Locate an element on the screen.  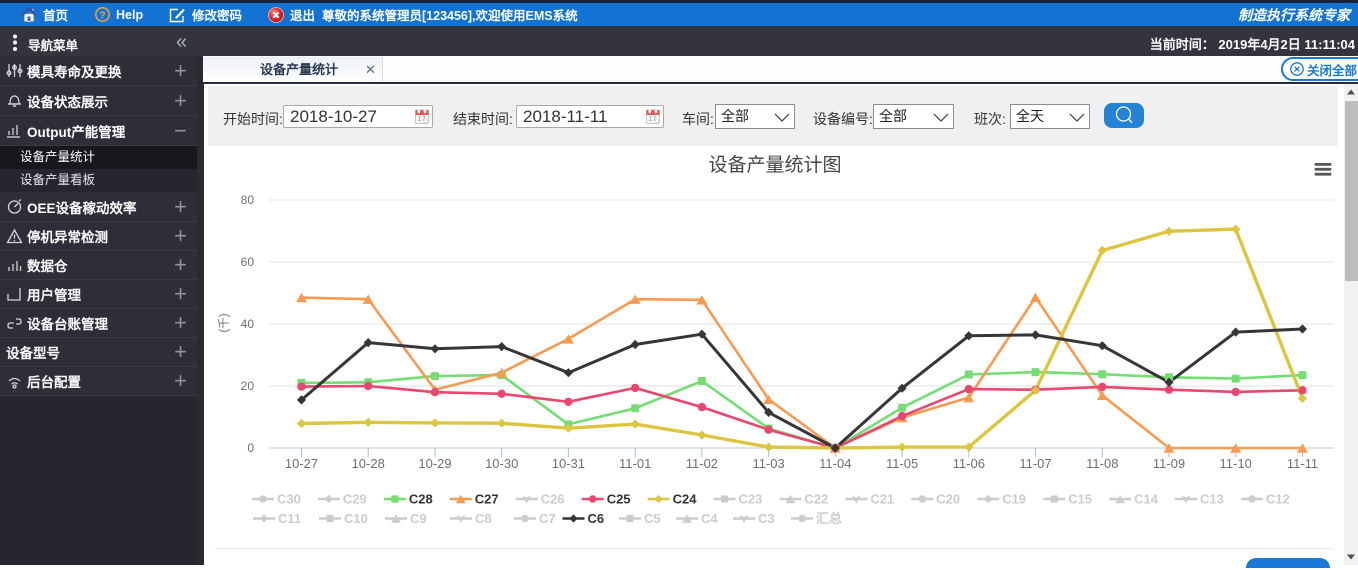
svg-text: C13 is located at coordinates (1212, 499).